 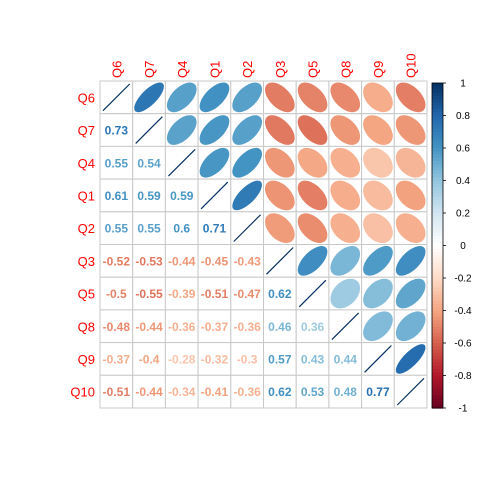 I want to click on cell-Q5-Q9, so click(x=378, y=293).